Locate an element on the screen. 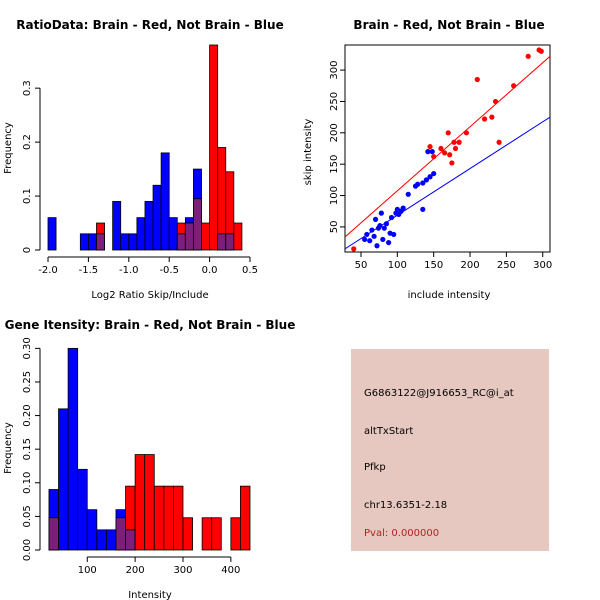 The width and height of the screenshot is (600, 600). ratio-y-tick-label: 0.3 is located at coordinates (27, 88).